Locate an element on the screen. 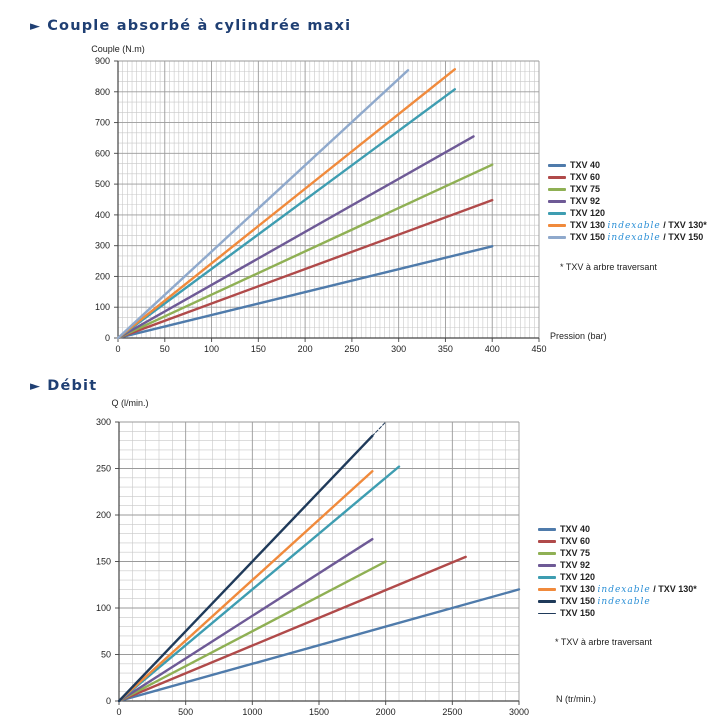  x-tick-label: 150 is located at coordinates (258, 349).